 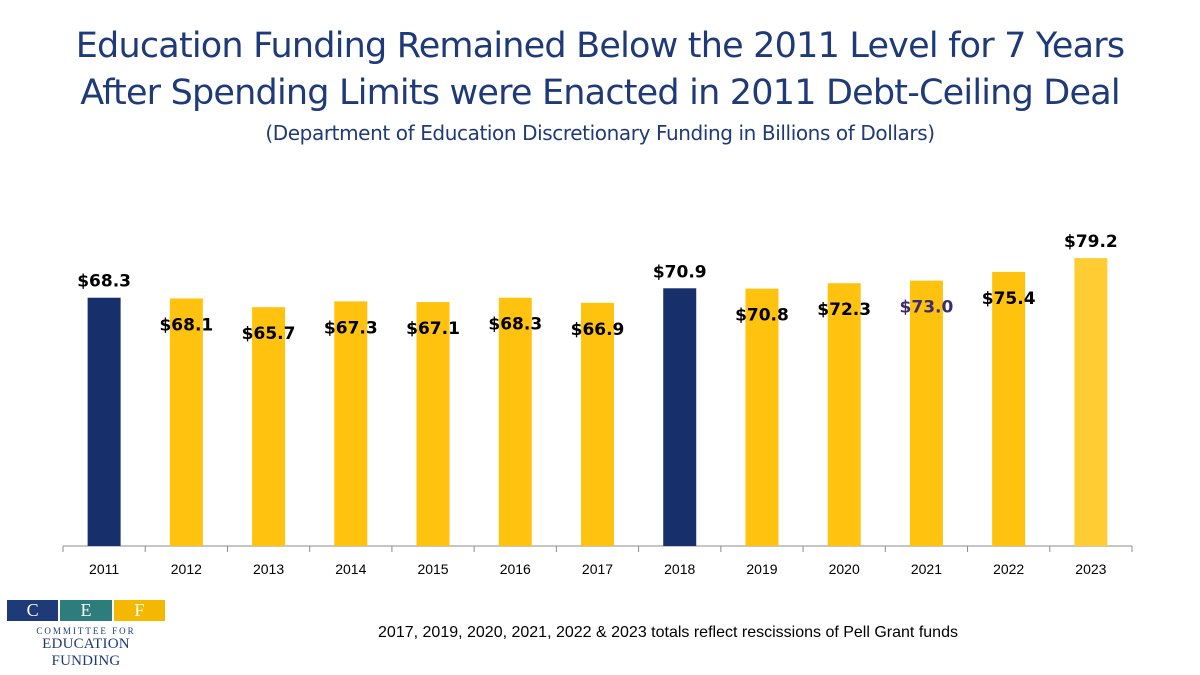 I want to click on x-tick-label-2011: 2011, so click(x=104, y=569).